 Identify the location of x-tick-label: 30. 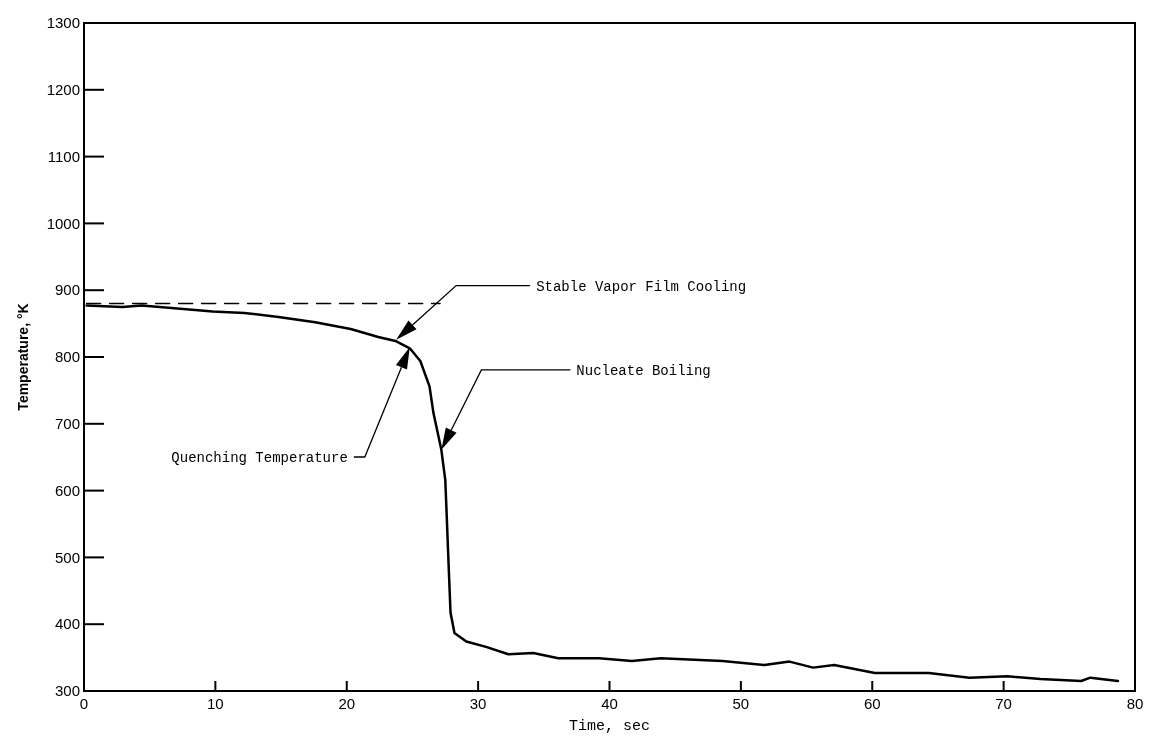
(478, 703).